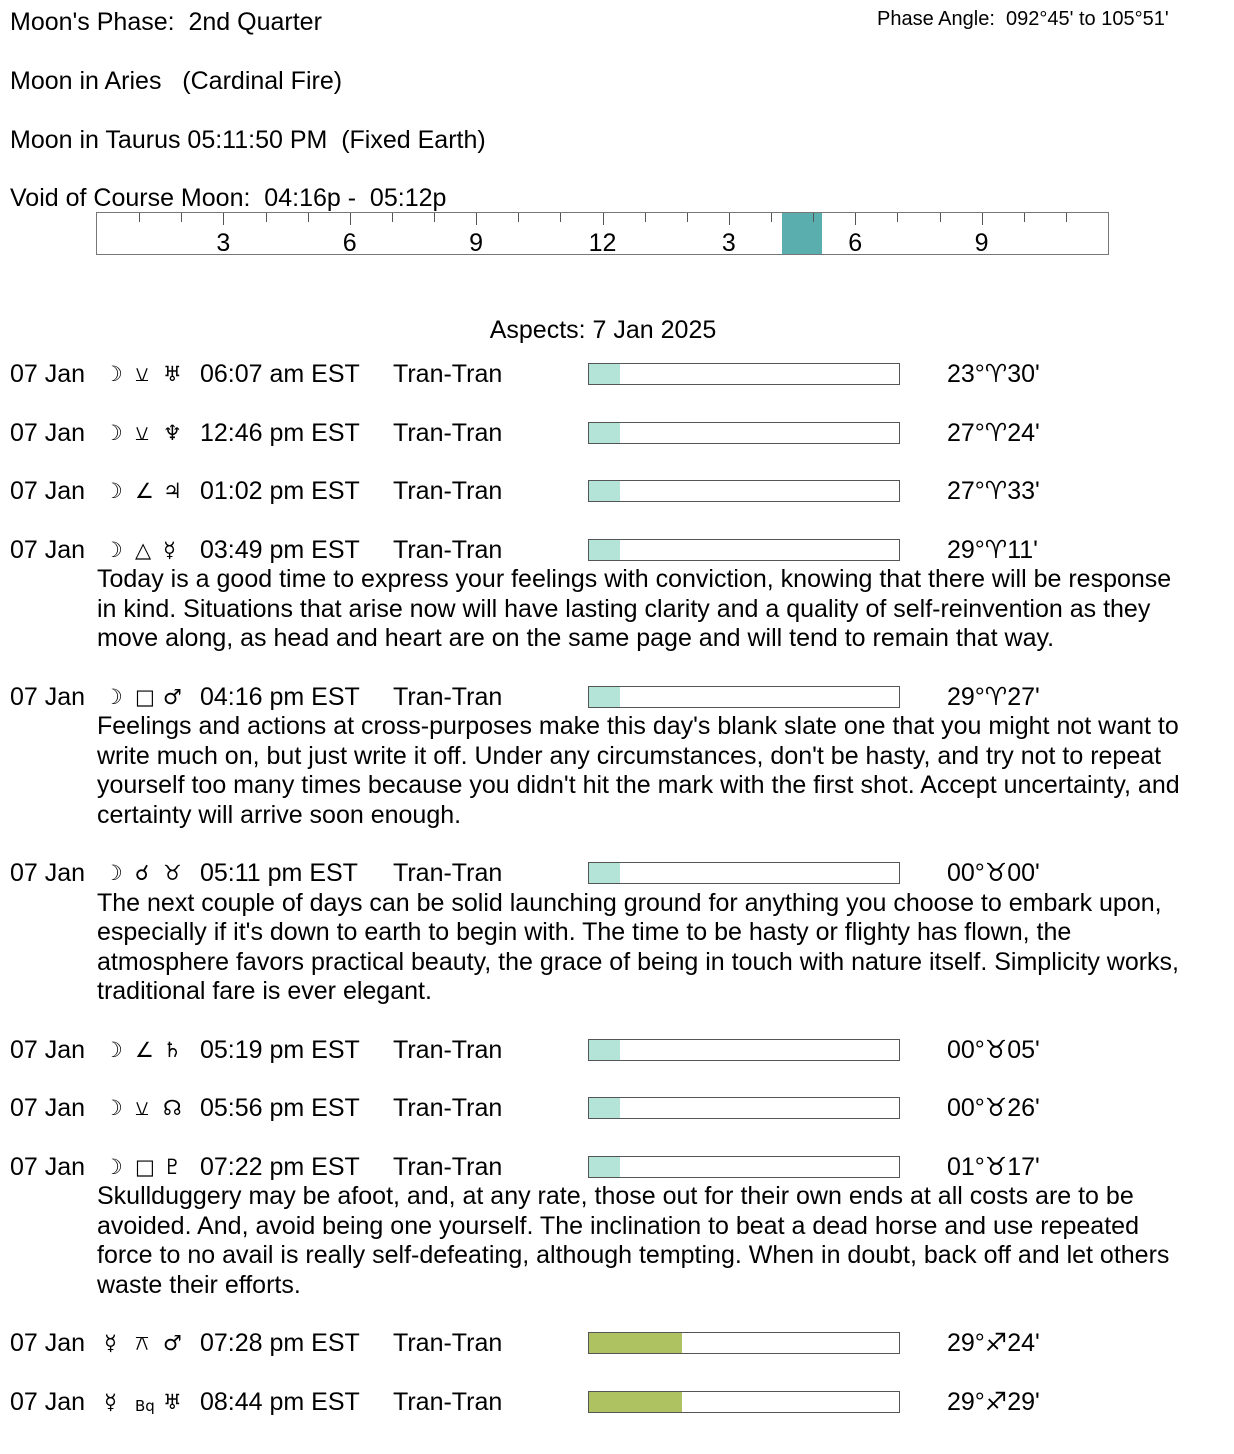 The image size is (1234, 1454). What do you see at coordinates (802, 233) in the screenshot?
I see `void-of-course-highlight` at bounding box center [802, 233].